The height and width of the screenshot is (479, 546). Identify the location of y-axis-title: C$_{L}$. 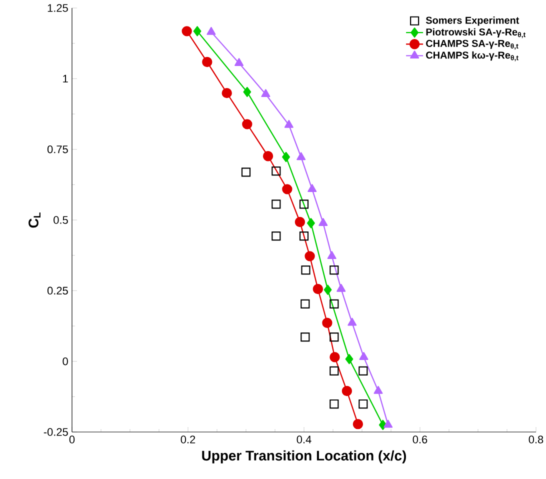
(34, 220).